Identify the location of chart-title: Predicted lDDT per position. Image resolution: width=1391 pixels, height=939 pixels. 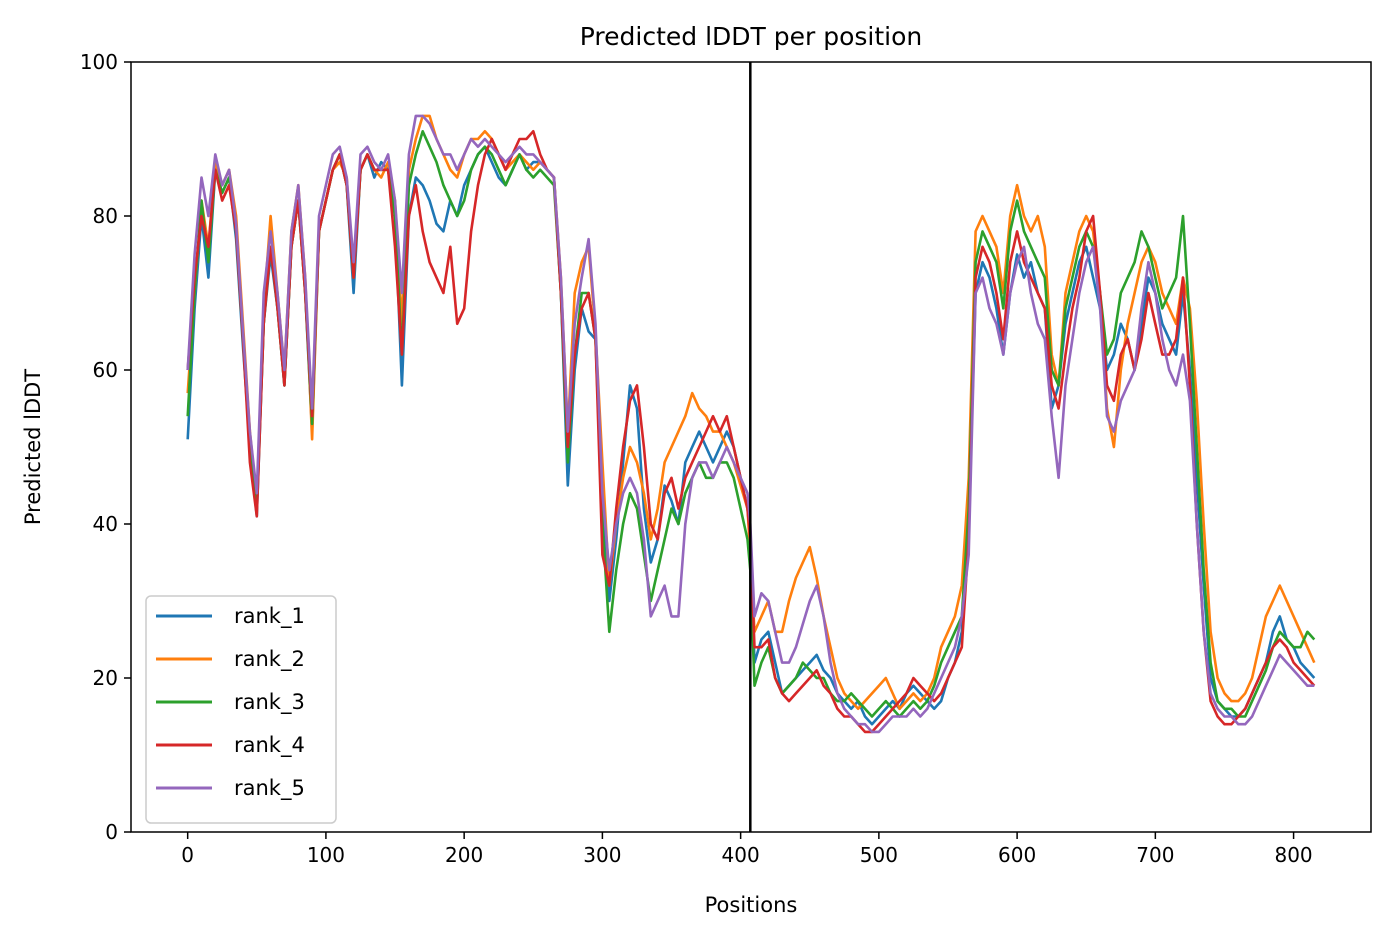
(751, 36).